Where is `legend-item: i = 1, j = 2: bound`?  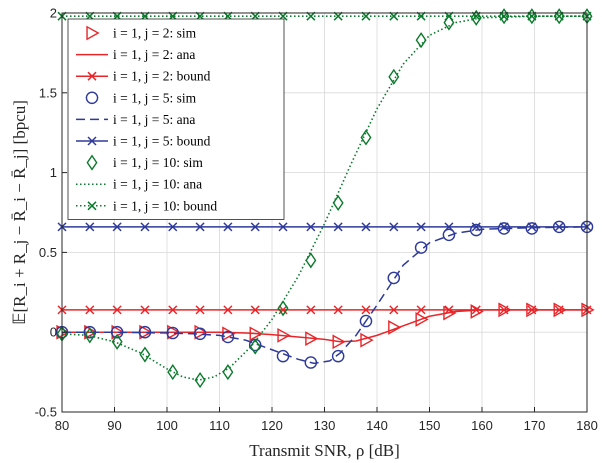
legend-item: i = 1, j = 2: bound is located at coordinates (143, 76).